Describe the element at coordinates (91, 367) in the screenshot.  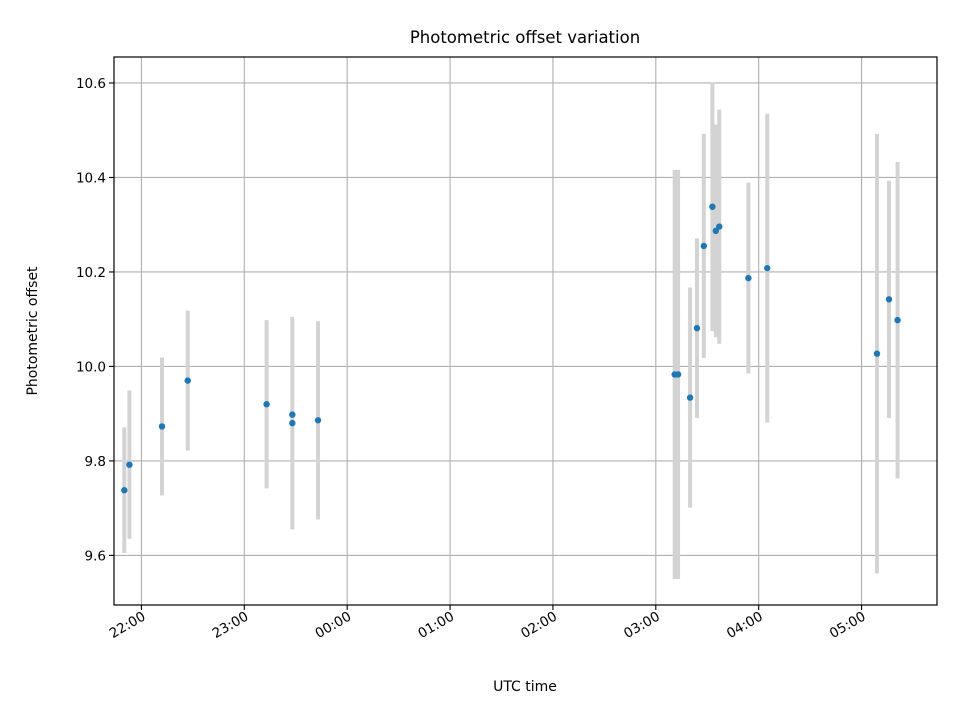
I see `y-tick-label: 10.0` at that location.